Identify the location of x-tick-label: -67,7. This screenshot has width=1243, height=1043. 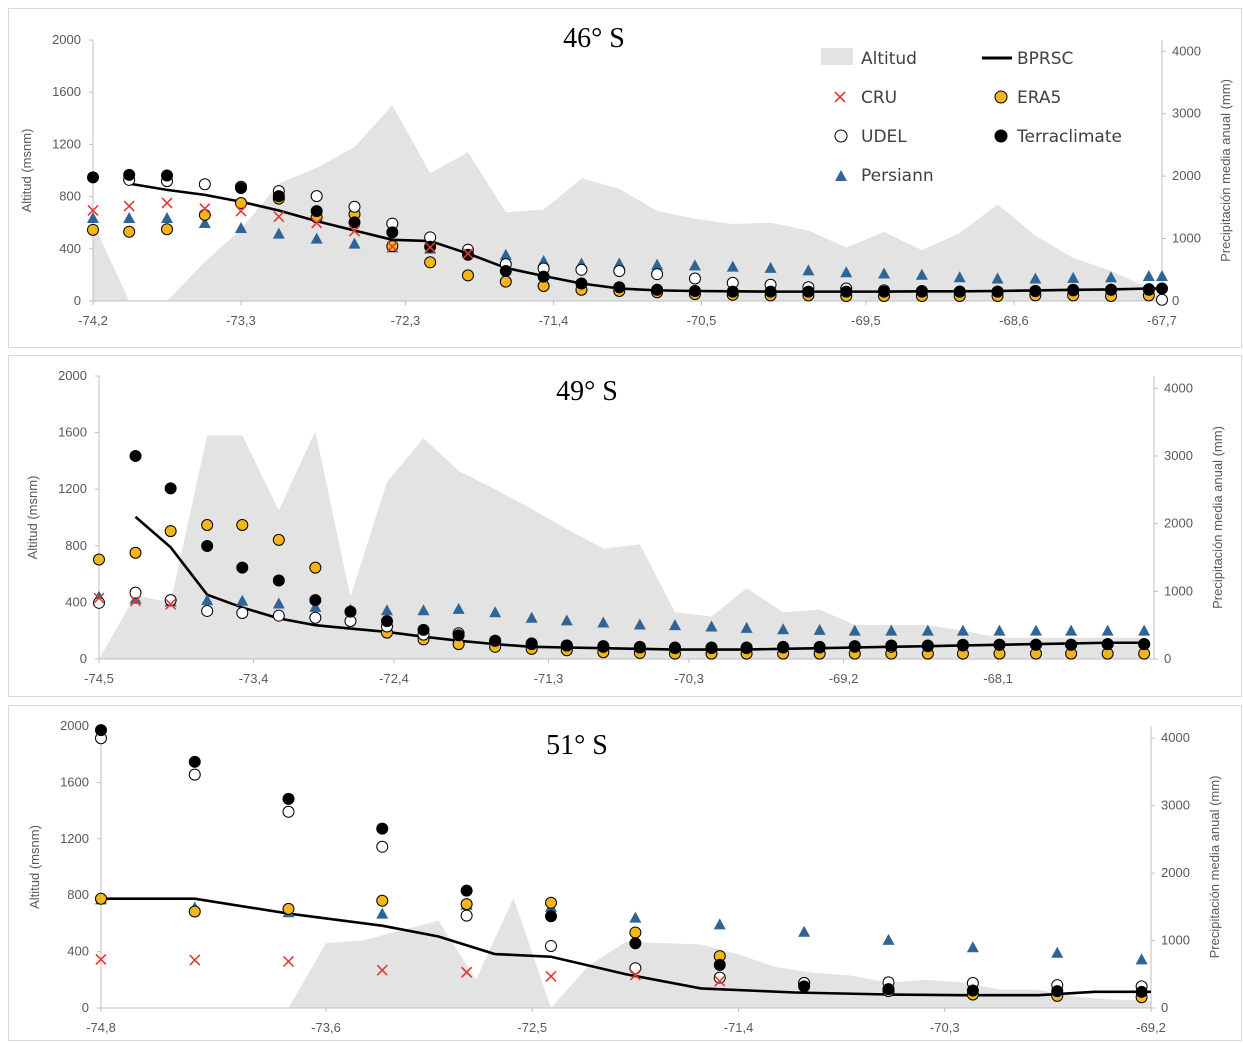
(1162, 320).